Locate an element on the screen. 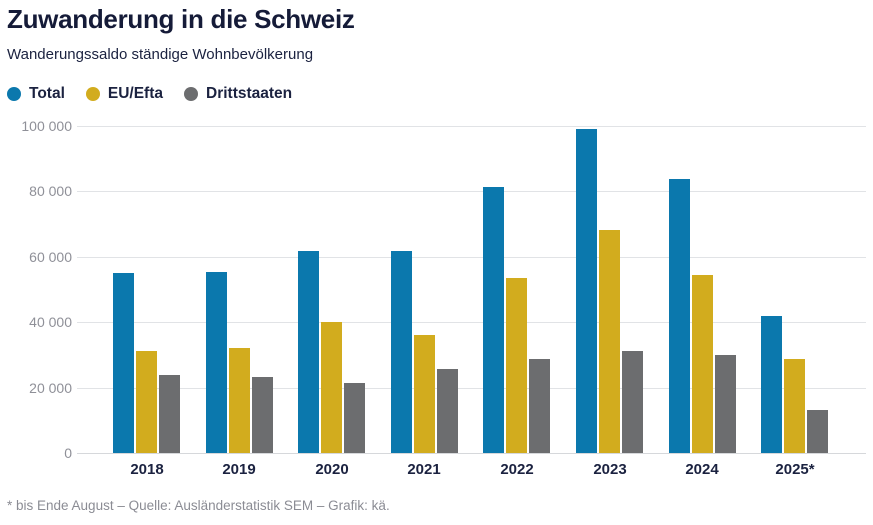 The image size is (873, 525). bar-total-2021 is located at coordinates (401, 352).